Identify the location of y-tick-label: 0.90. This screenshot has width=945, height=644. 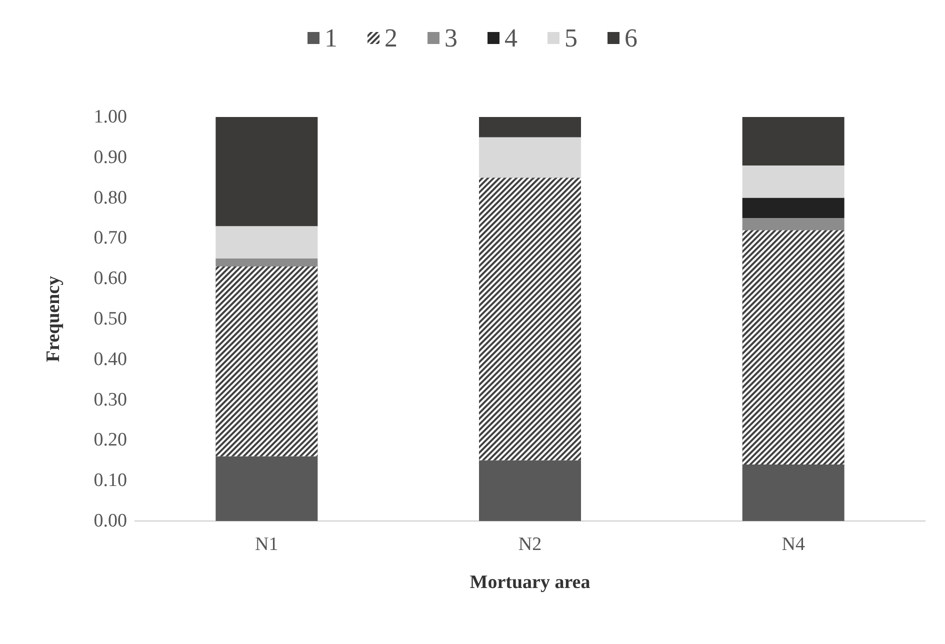
(110, 157).